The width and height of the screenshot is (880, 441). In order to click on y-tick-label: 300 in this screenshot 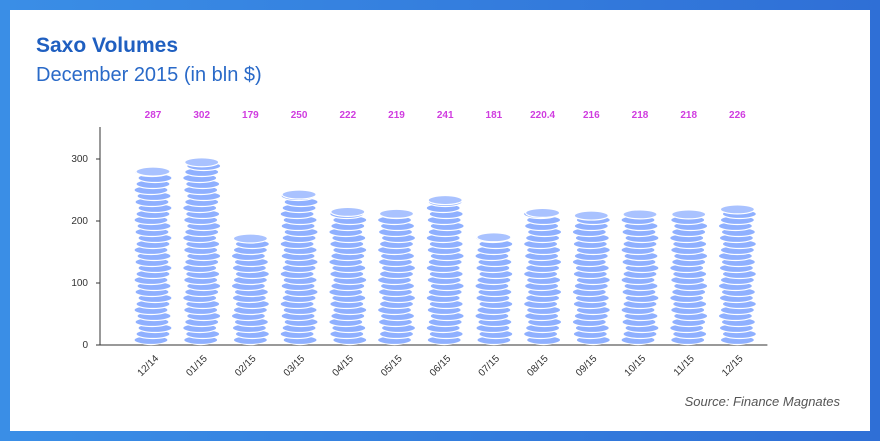, I will do `click(79, 159)`.